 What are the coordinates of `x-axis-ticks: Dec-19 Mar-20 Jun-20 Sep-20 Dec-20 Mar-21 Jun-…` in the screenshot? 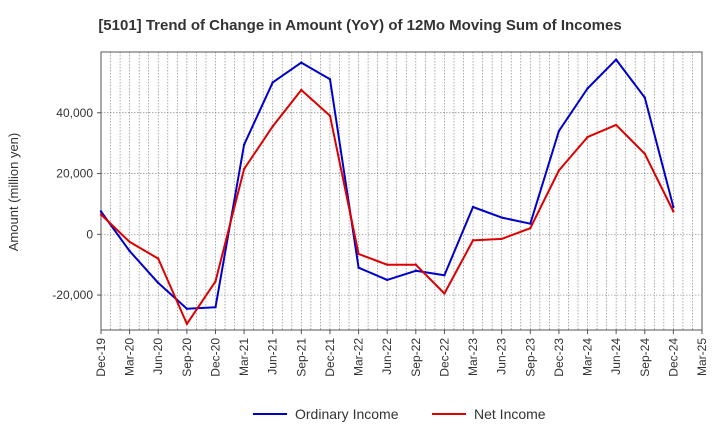 It's located at (401, 353).